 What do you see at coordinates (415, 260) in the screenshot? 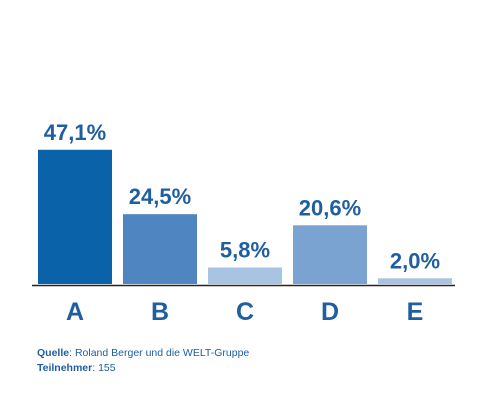
I see `value-label-e: 2,0%` at bounding box center [415, 260].